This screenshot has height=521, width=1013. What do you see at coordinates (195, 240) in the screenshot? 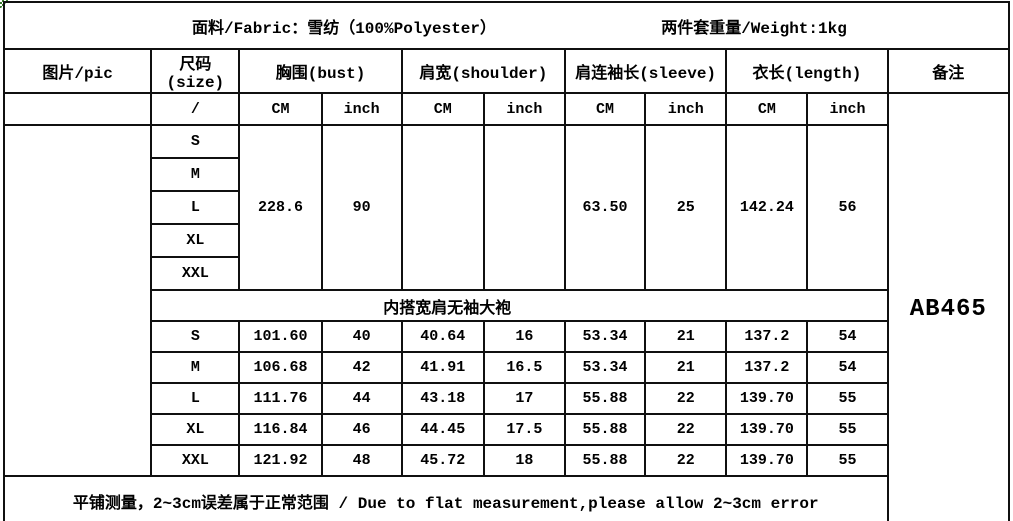
I see `s1-size-label: XL` at bounding box center [195, 240].